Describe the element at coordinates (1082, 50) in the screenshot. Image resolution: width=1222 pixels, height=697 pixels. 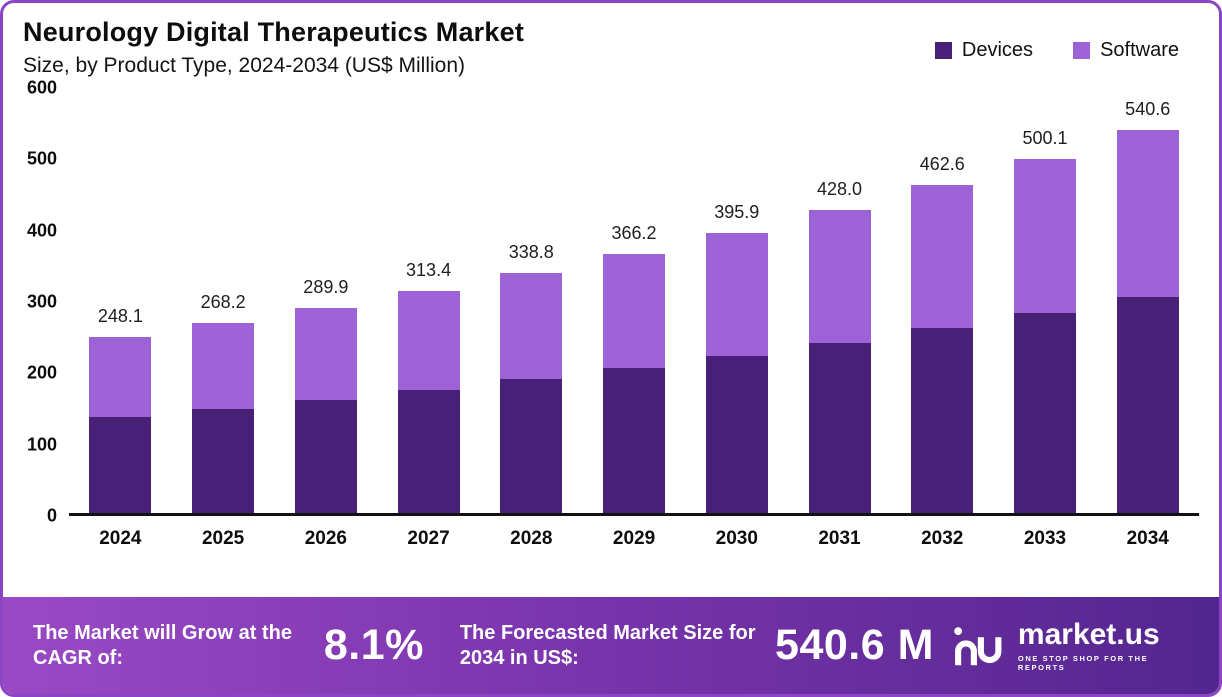
I see `software-swatch-icon` at that location.